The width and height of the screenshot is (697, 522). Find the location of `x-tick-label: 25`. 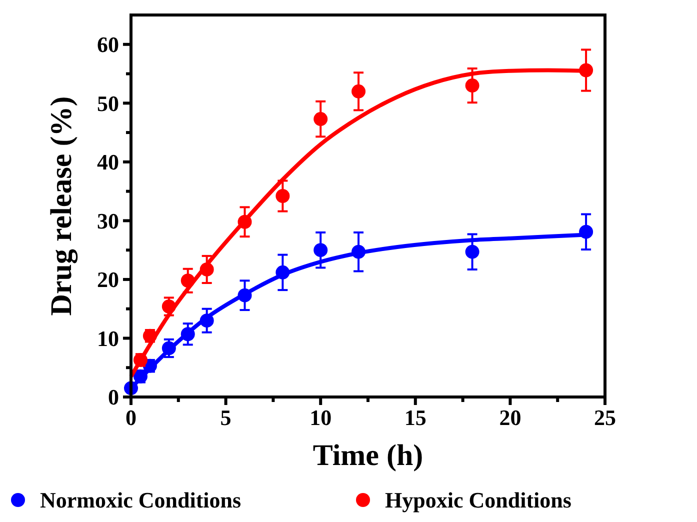

x-tick-label: 25 is located at coordinates (605, 417).